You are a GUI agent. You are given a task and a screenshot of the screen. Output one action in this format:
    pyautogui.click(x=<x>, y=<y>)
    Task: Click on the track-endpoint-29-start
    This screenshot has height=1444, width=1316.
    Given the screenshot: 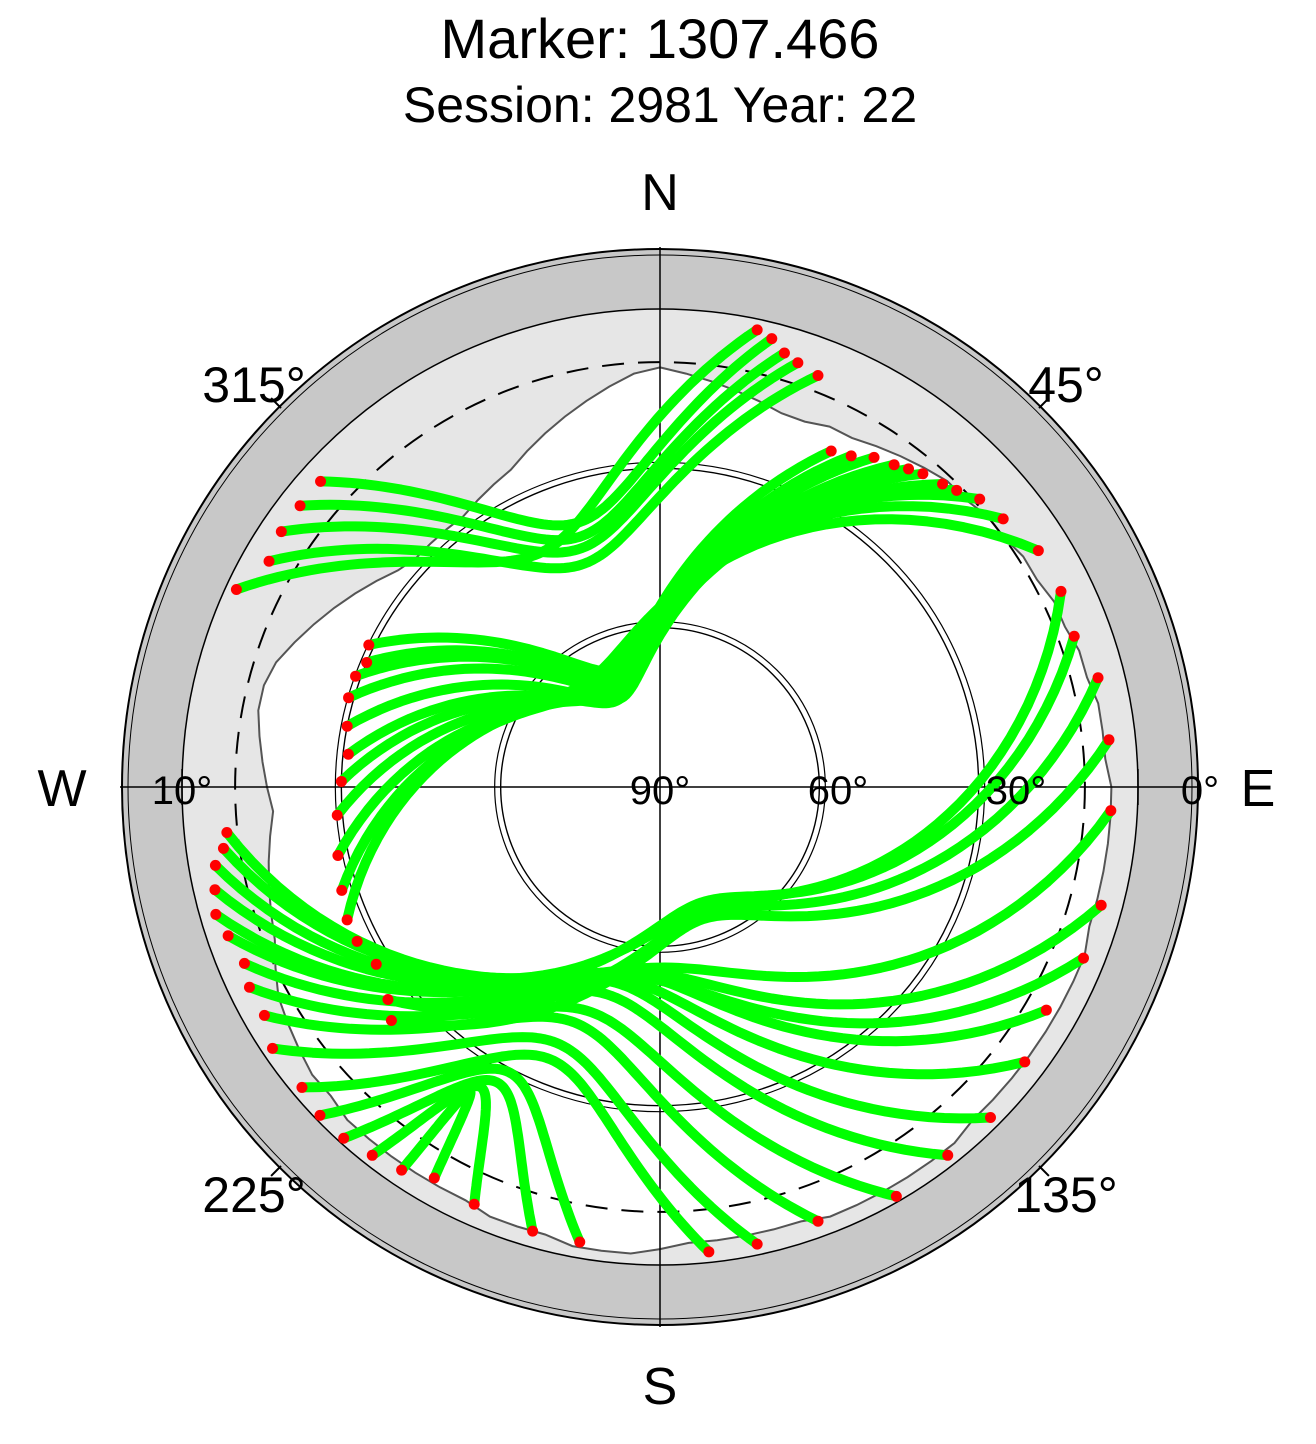 What is the action you would take?
    pyautogui.click(x=474, y=1204)
    